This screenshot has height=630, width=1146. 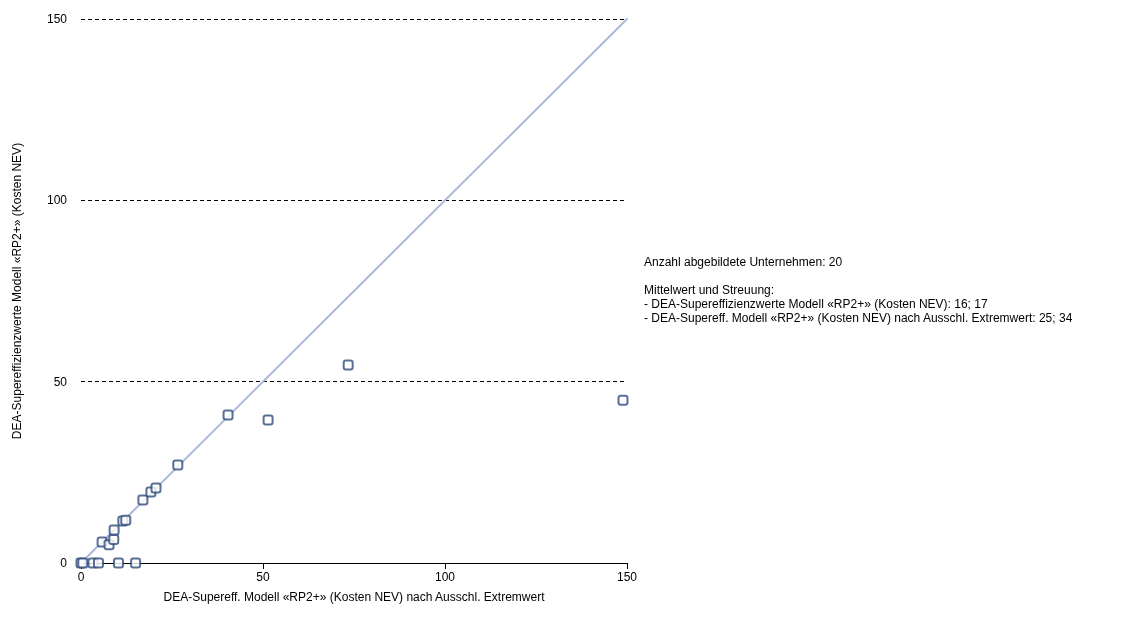 What do you see at coordinates (743, 262) in the screenshot?
I see `text: Anzahl abgebildete Unternehmen: 20` at bounding box center [743, 262].